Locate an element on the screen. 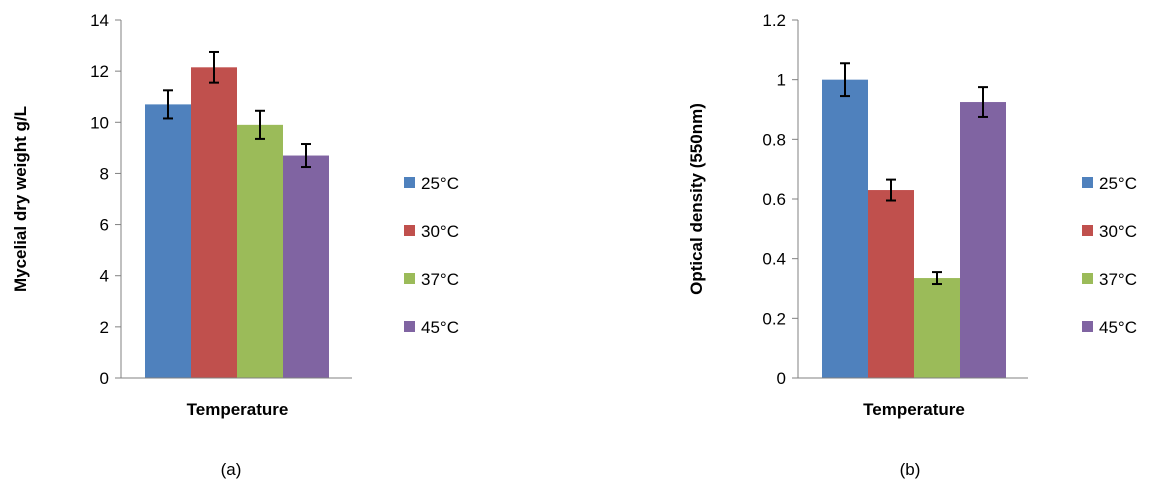 Image resolution: width=1162 pixels, height=491 pixels. chart-a-y-ticks: 0 2 4 6 8 10 12 14 is located at coordinates (105, 199).